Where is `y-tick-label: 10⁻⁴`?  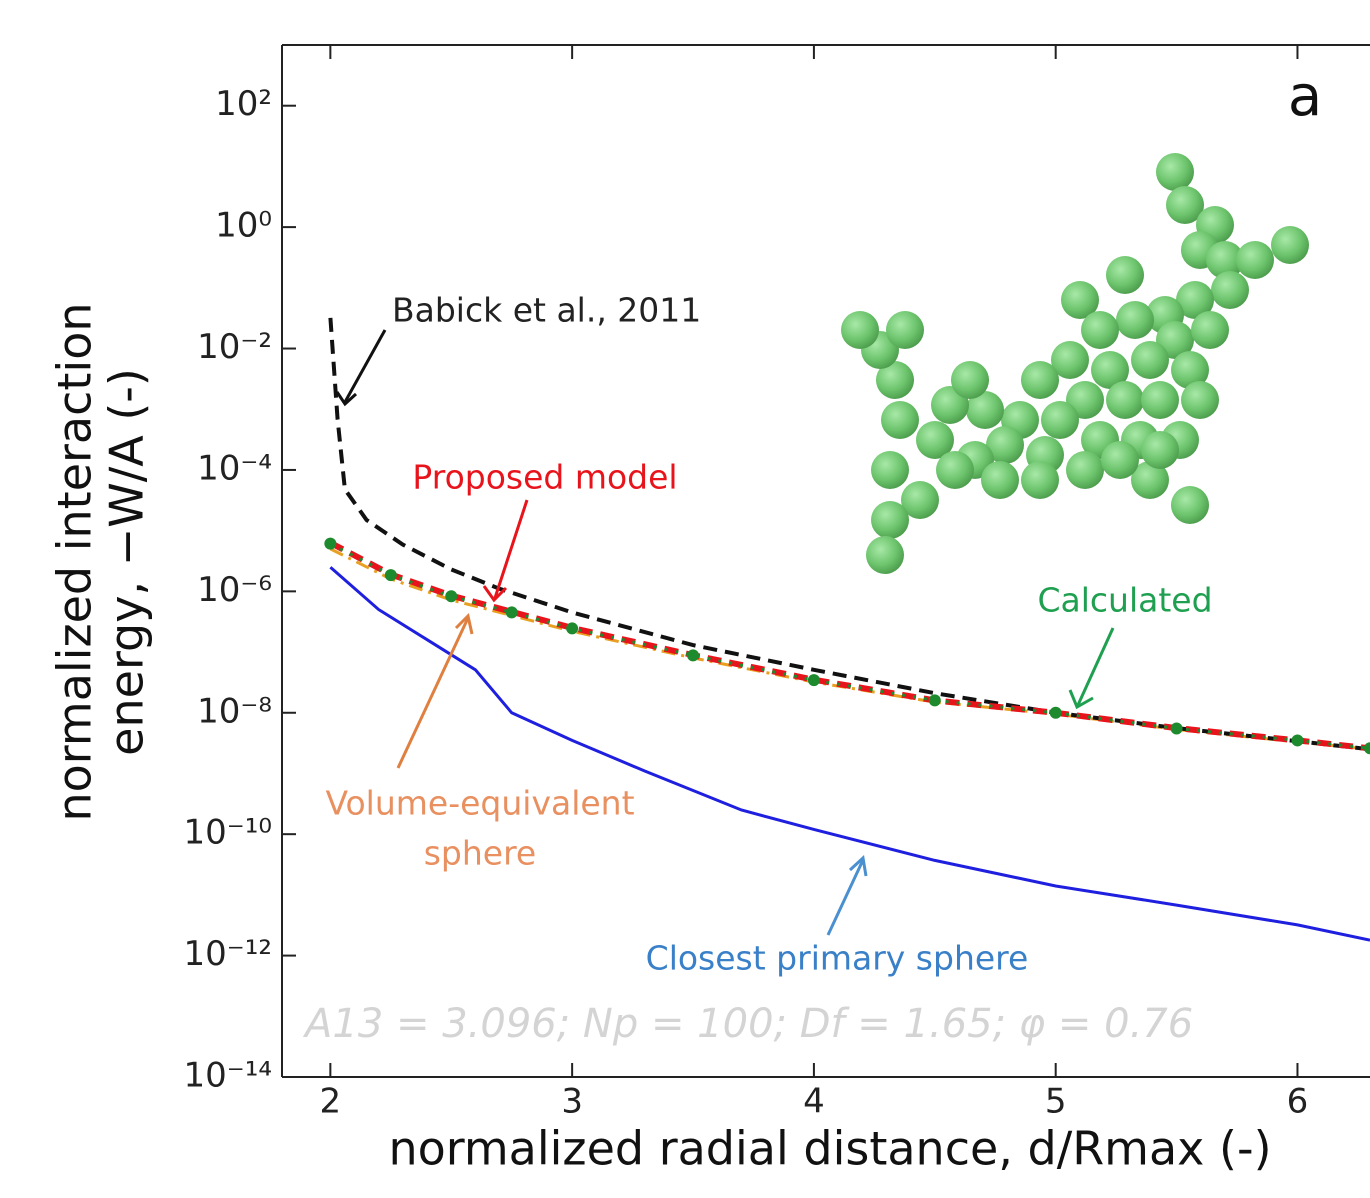
y-tick-label: 10⁻⁴ is located at coordinates (234, 468).